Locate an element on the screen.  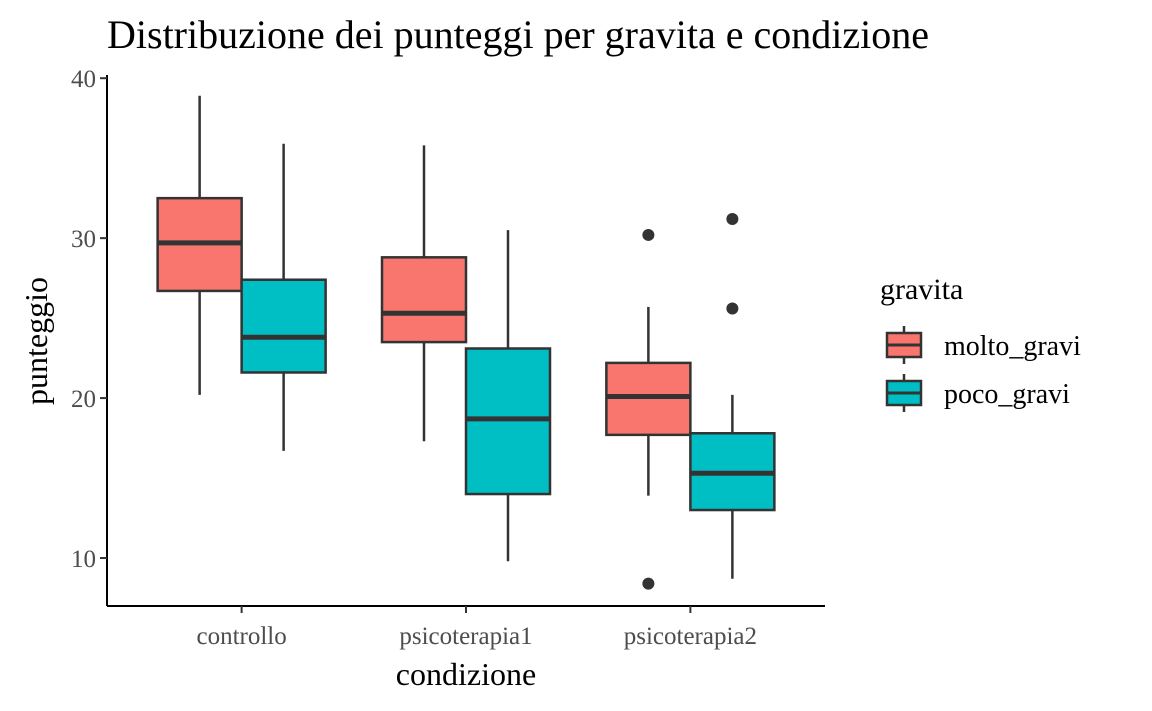
legend-label: poco_gravi is located at coordinates (1007, 394).